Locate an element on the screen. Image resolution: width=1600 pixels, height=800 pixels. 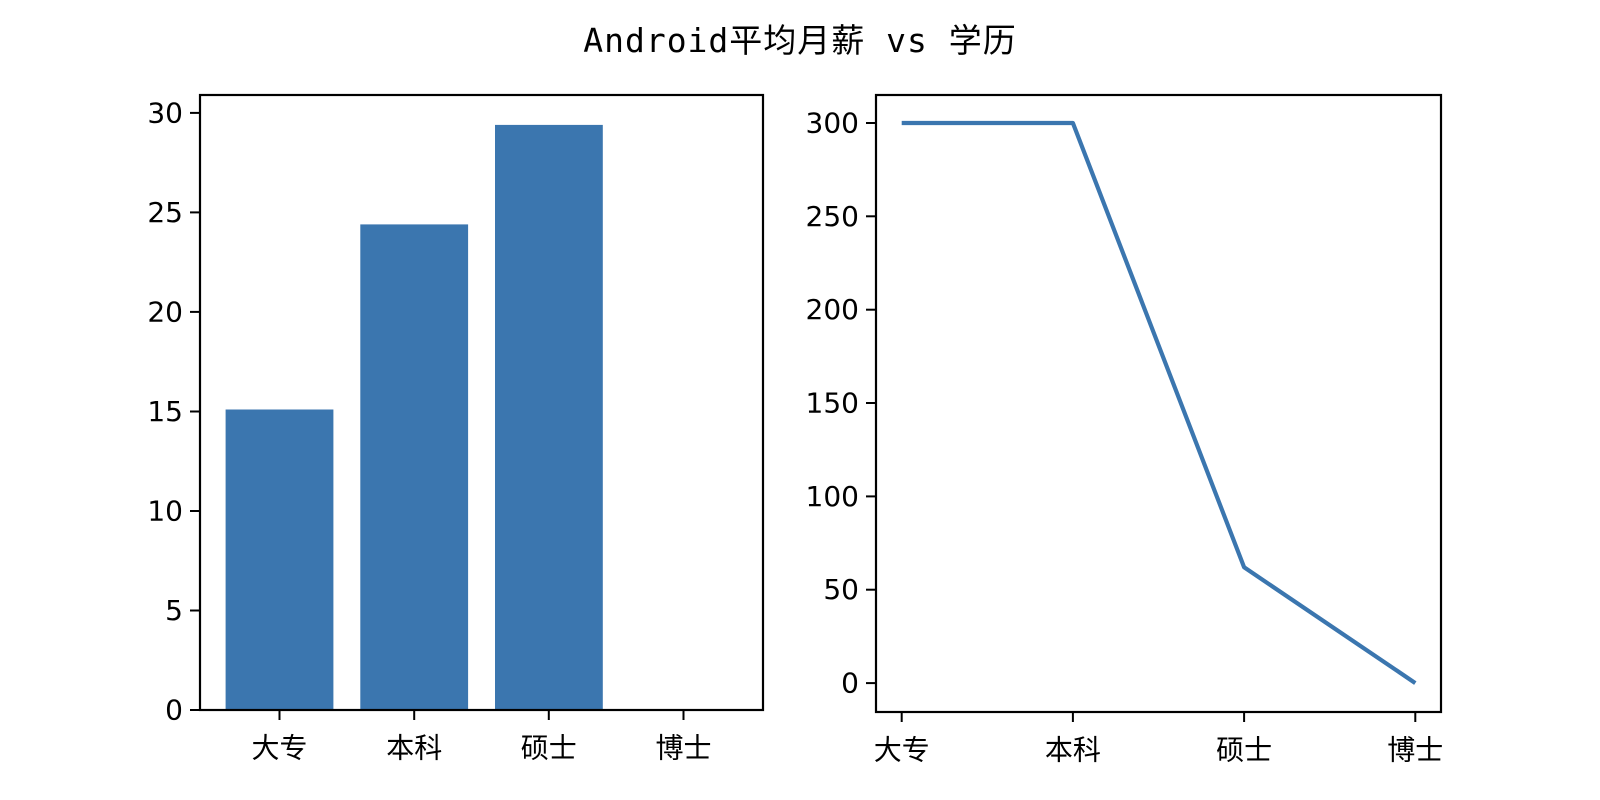
y-tick-label: 250 is located at coordinates (832, 216).